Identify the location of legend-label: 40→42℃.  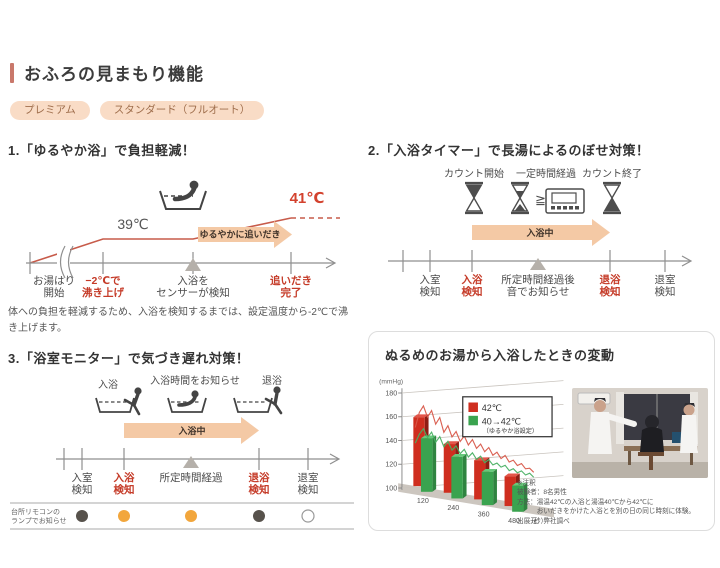
(501, 421).